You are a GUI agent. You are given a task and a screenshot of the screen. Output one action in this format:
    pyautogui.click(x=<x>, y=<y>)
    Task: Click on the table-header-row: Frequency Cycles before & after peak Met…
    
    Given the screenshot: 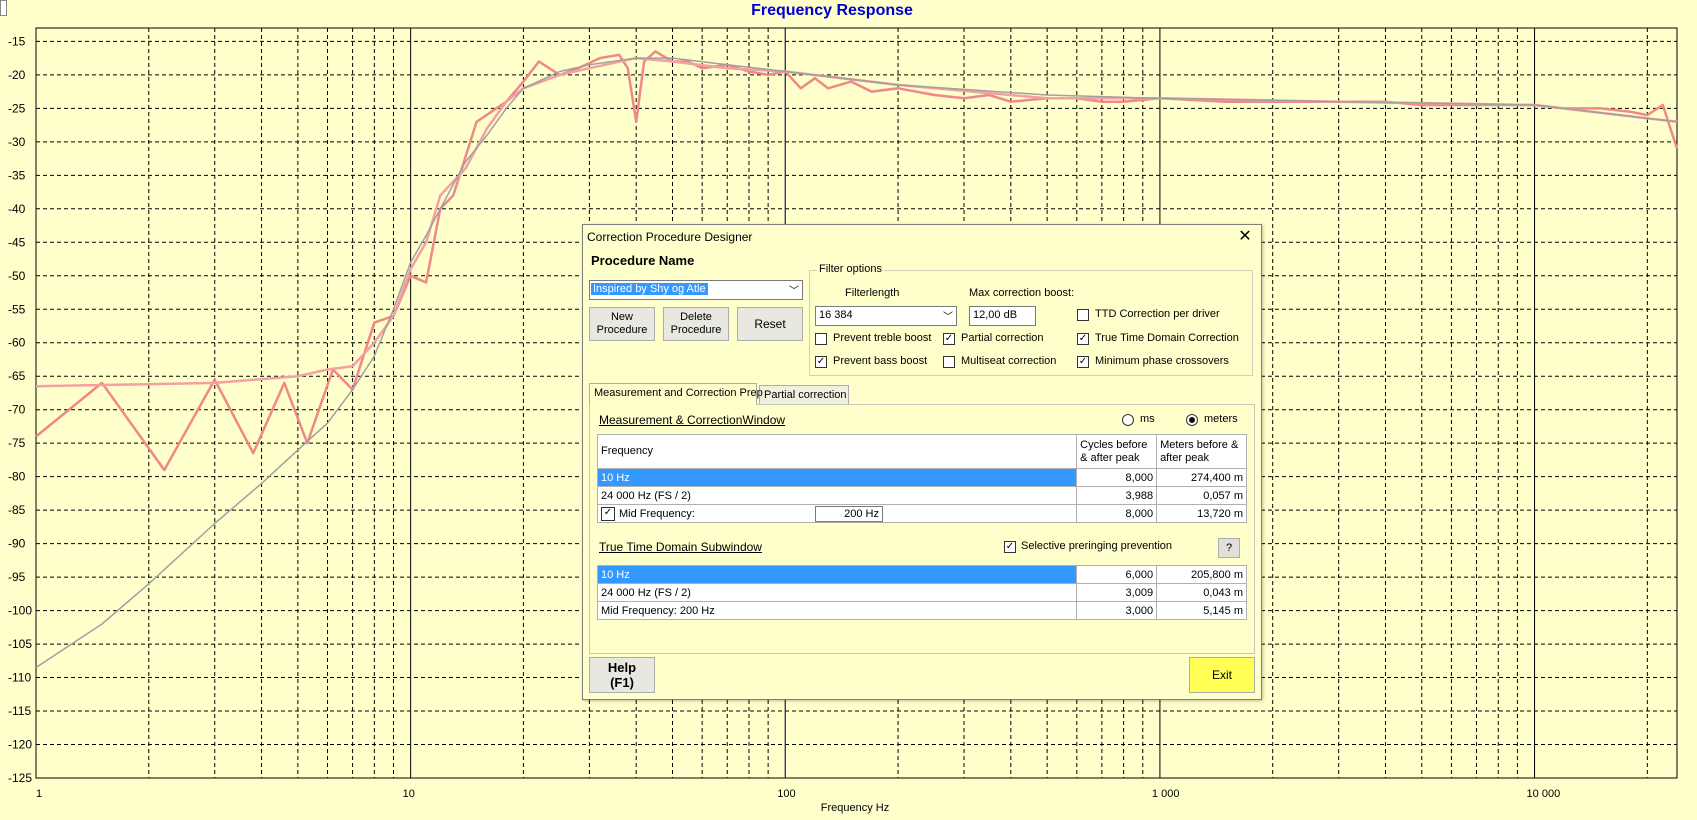 What is the action you would take?
    pyautogui.click(x=921, y=451)
    